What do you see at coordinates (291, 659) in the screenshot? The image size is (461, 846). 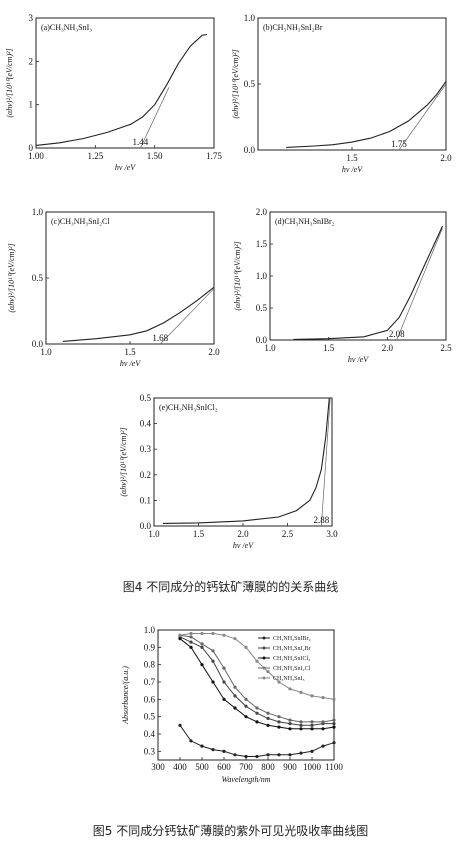 I see `legend-entry: CH₃NH₃SnICl₂` at bounding box center [291, 659].